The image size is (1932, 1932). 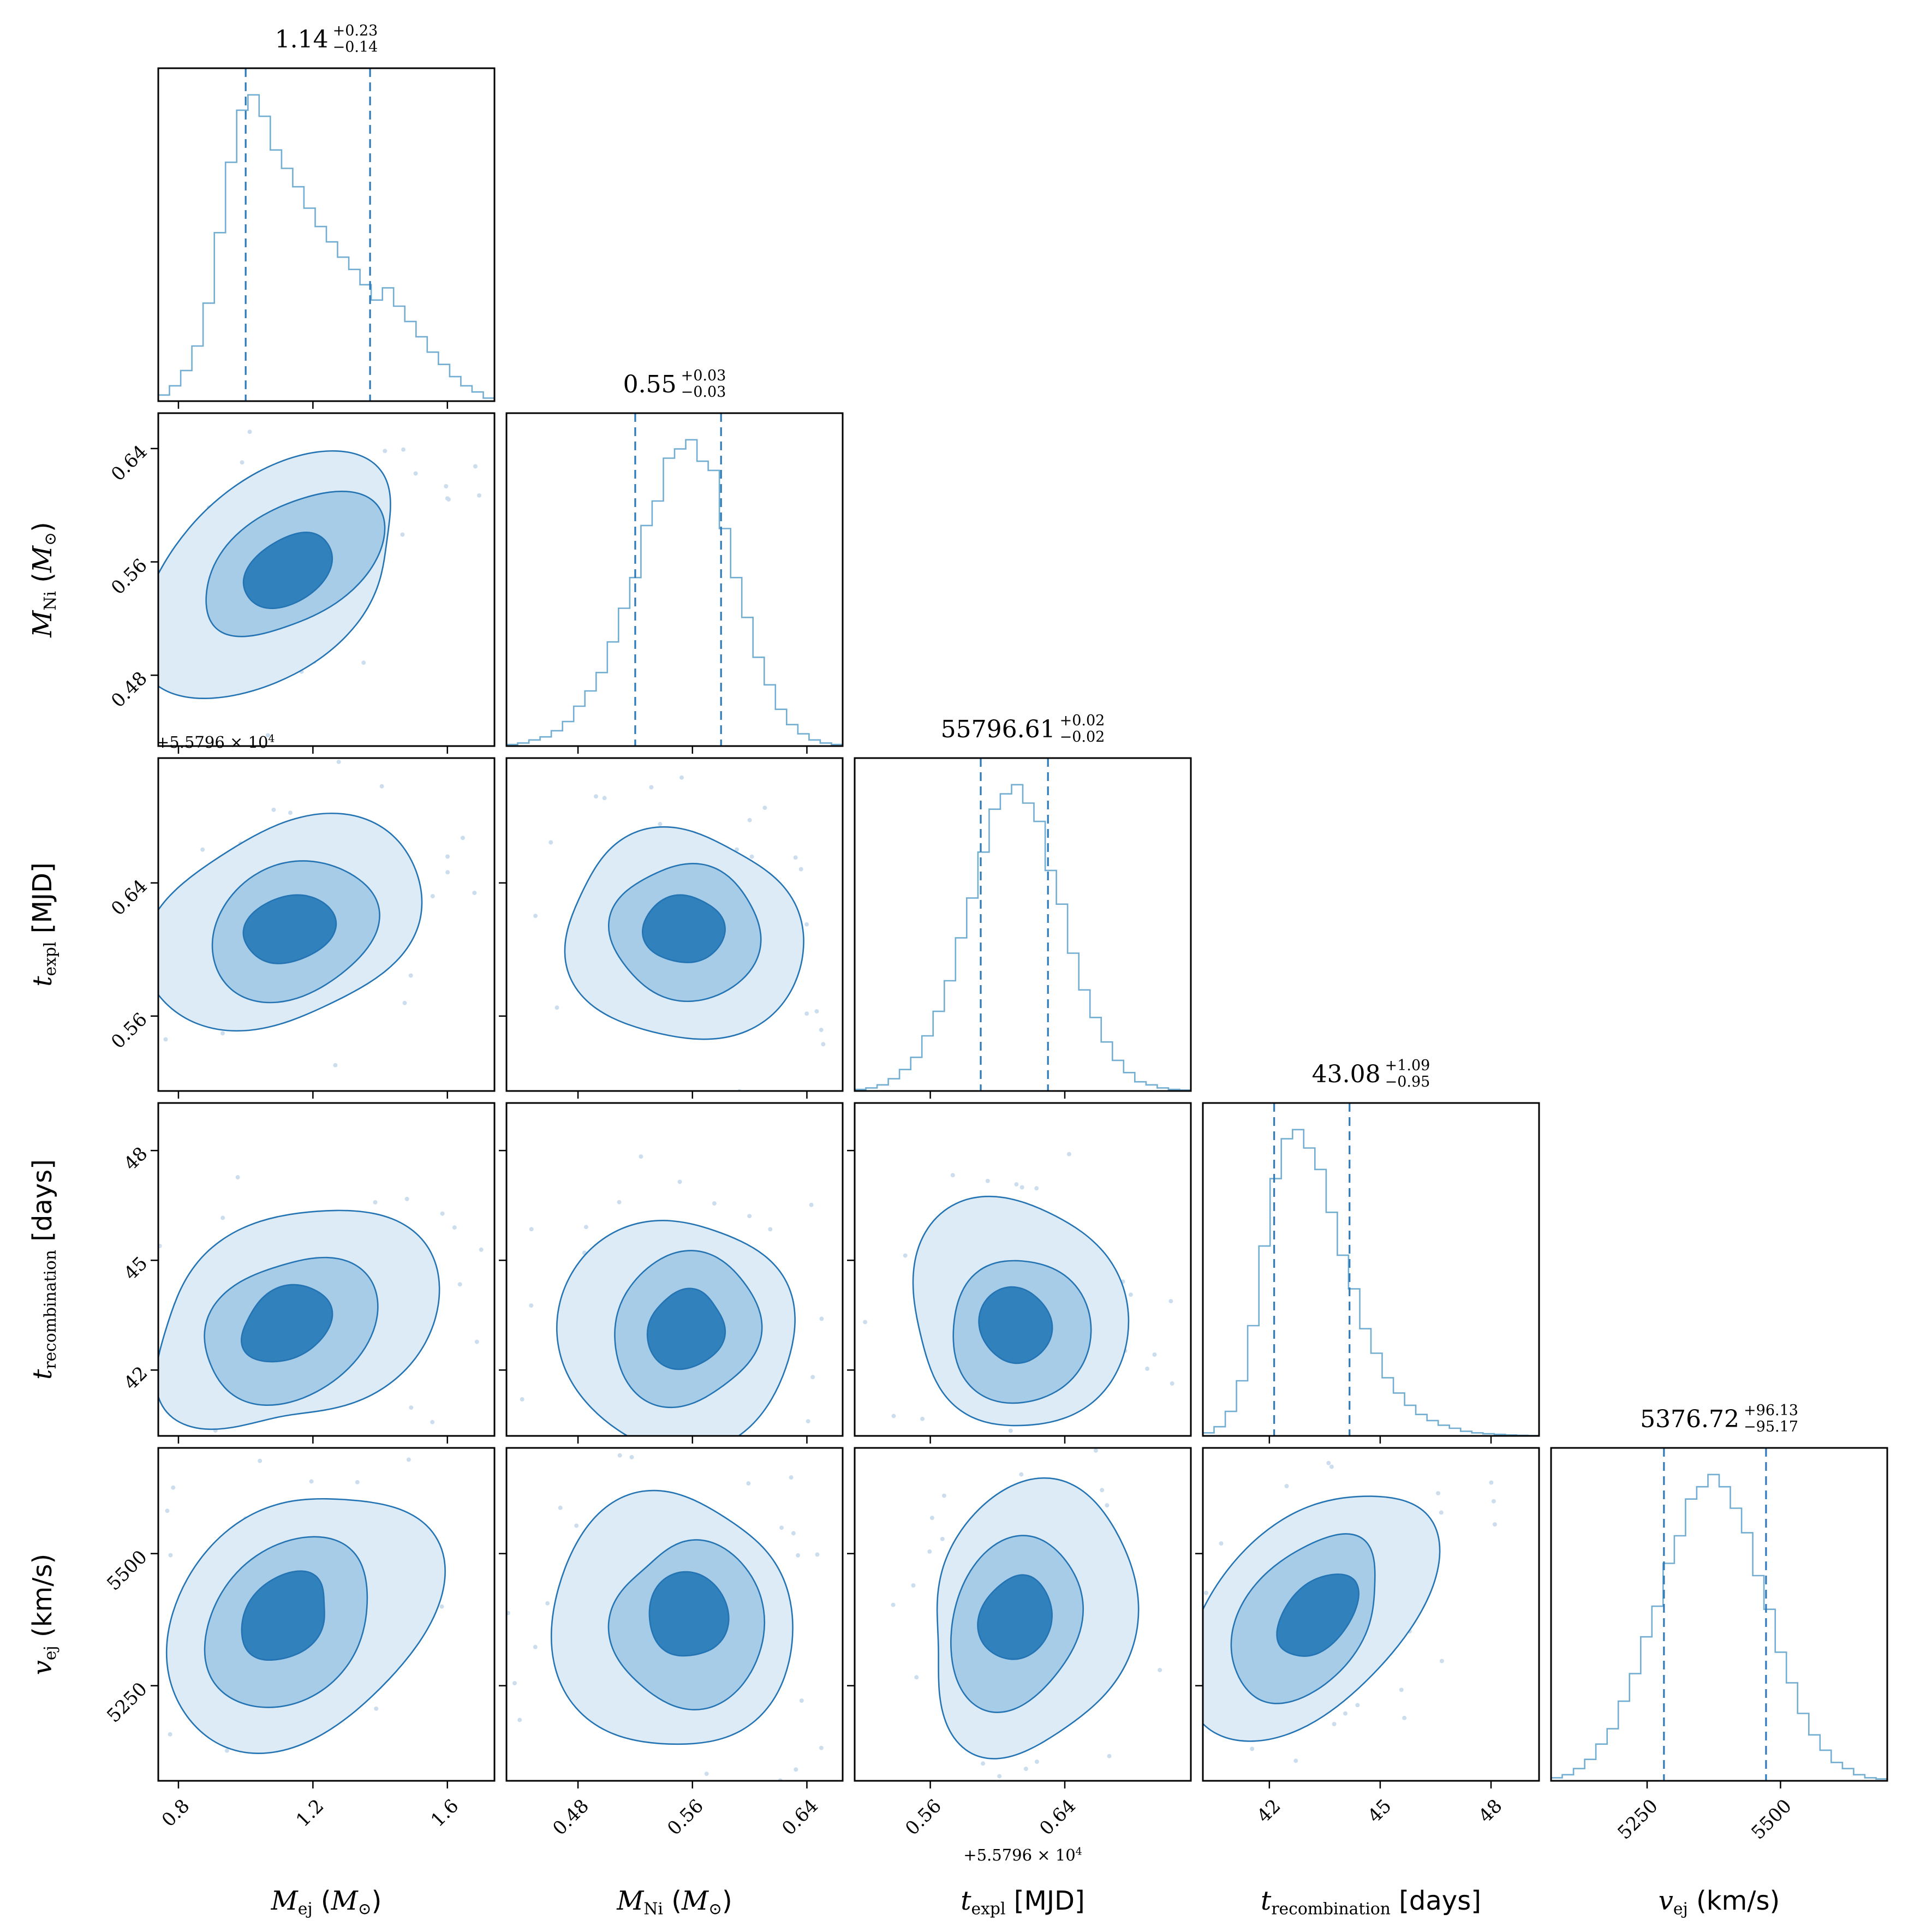 What do you see at coordinates (1719, 1419) in the screenshot?
I see `panel-title-v_ej: 5376.72 +96.13 −95.17` at bounding box center [1719, 1419].